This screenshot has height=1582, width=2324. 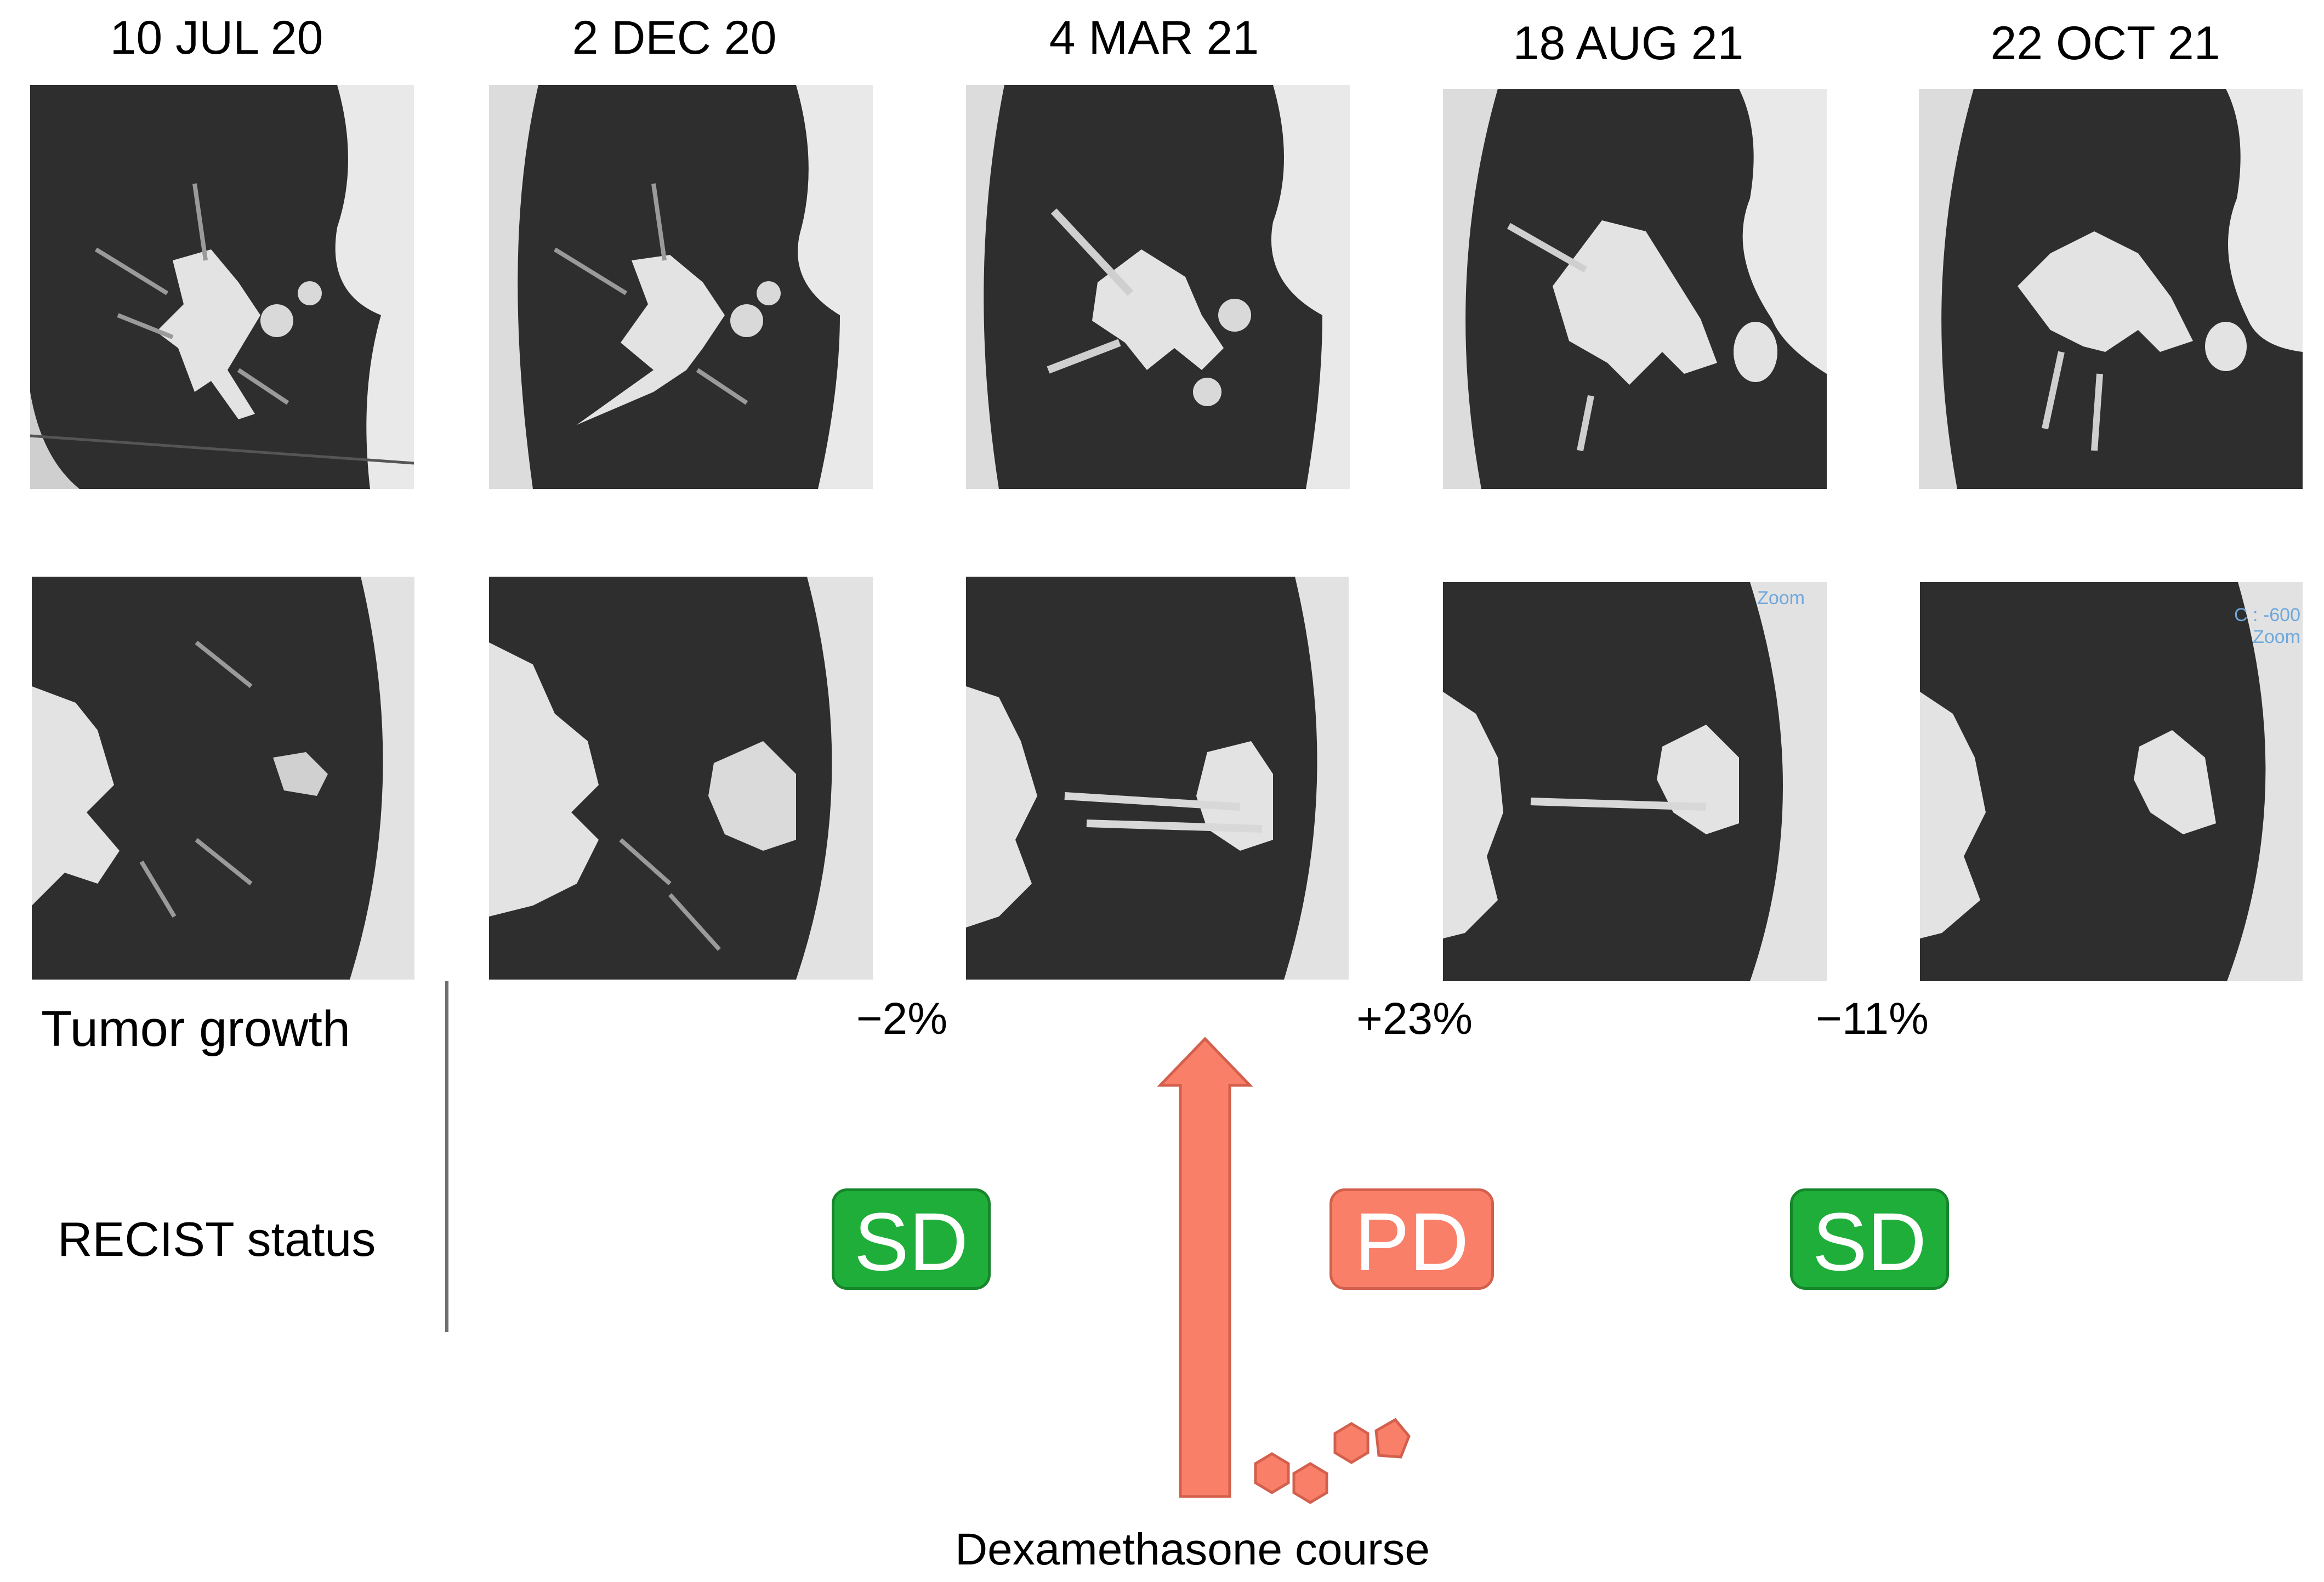 I want to click on zoom-overlay-text: Zoom, so click(x=1781, y=598).